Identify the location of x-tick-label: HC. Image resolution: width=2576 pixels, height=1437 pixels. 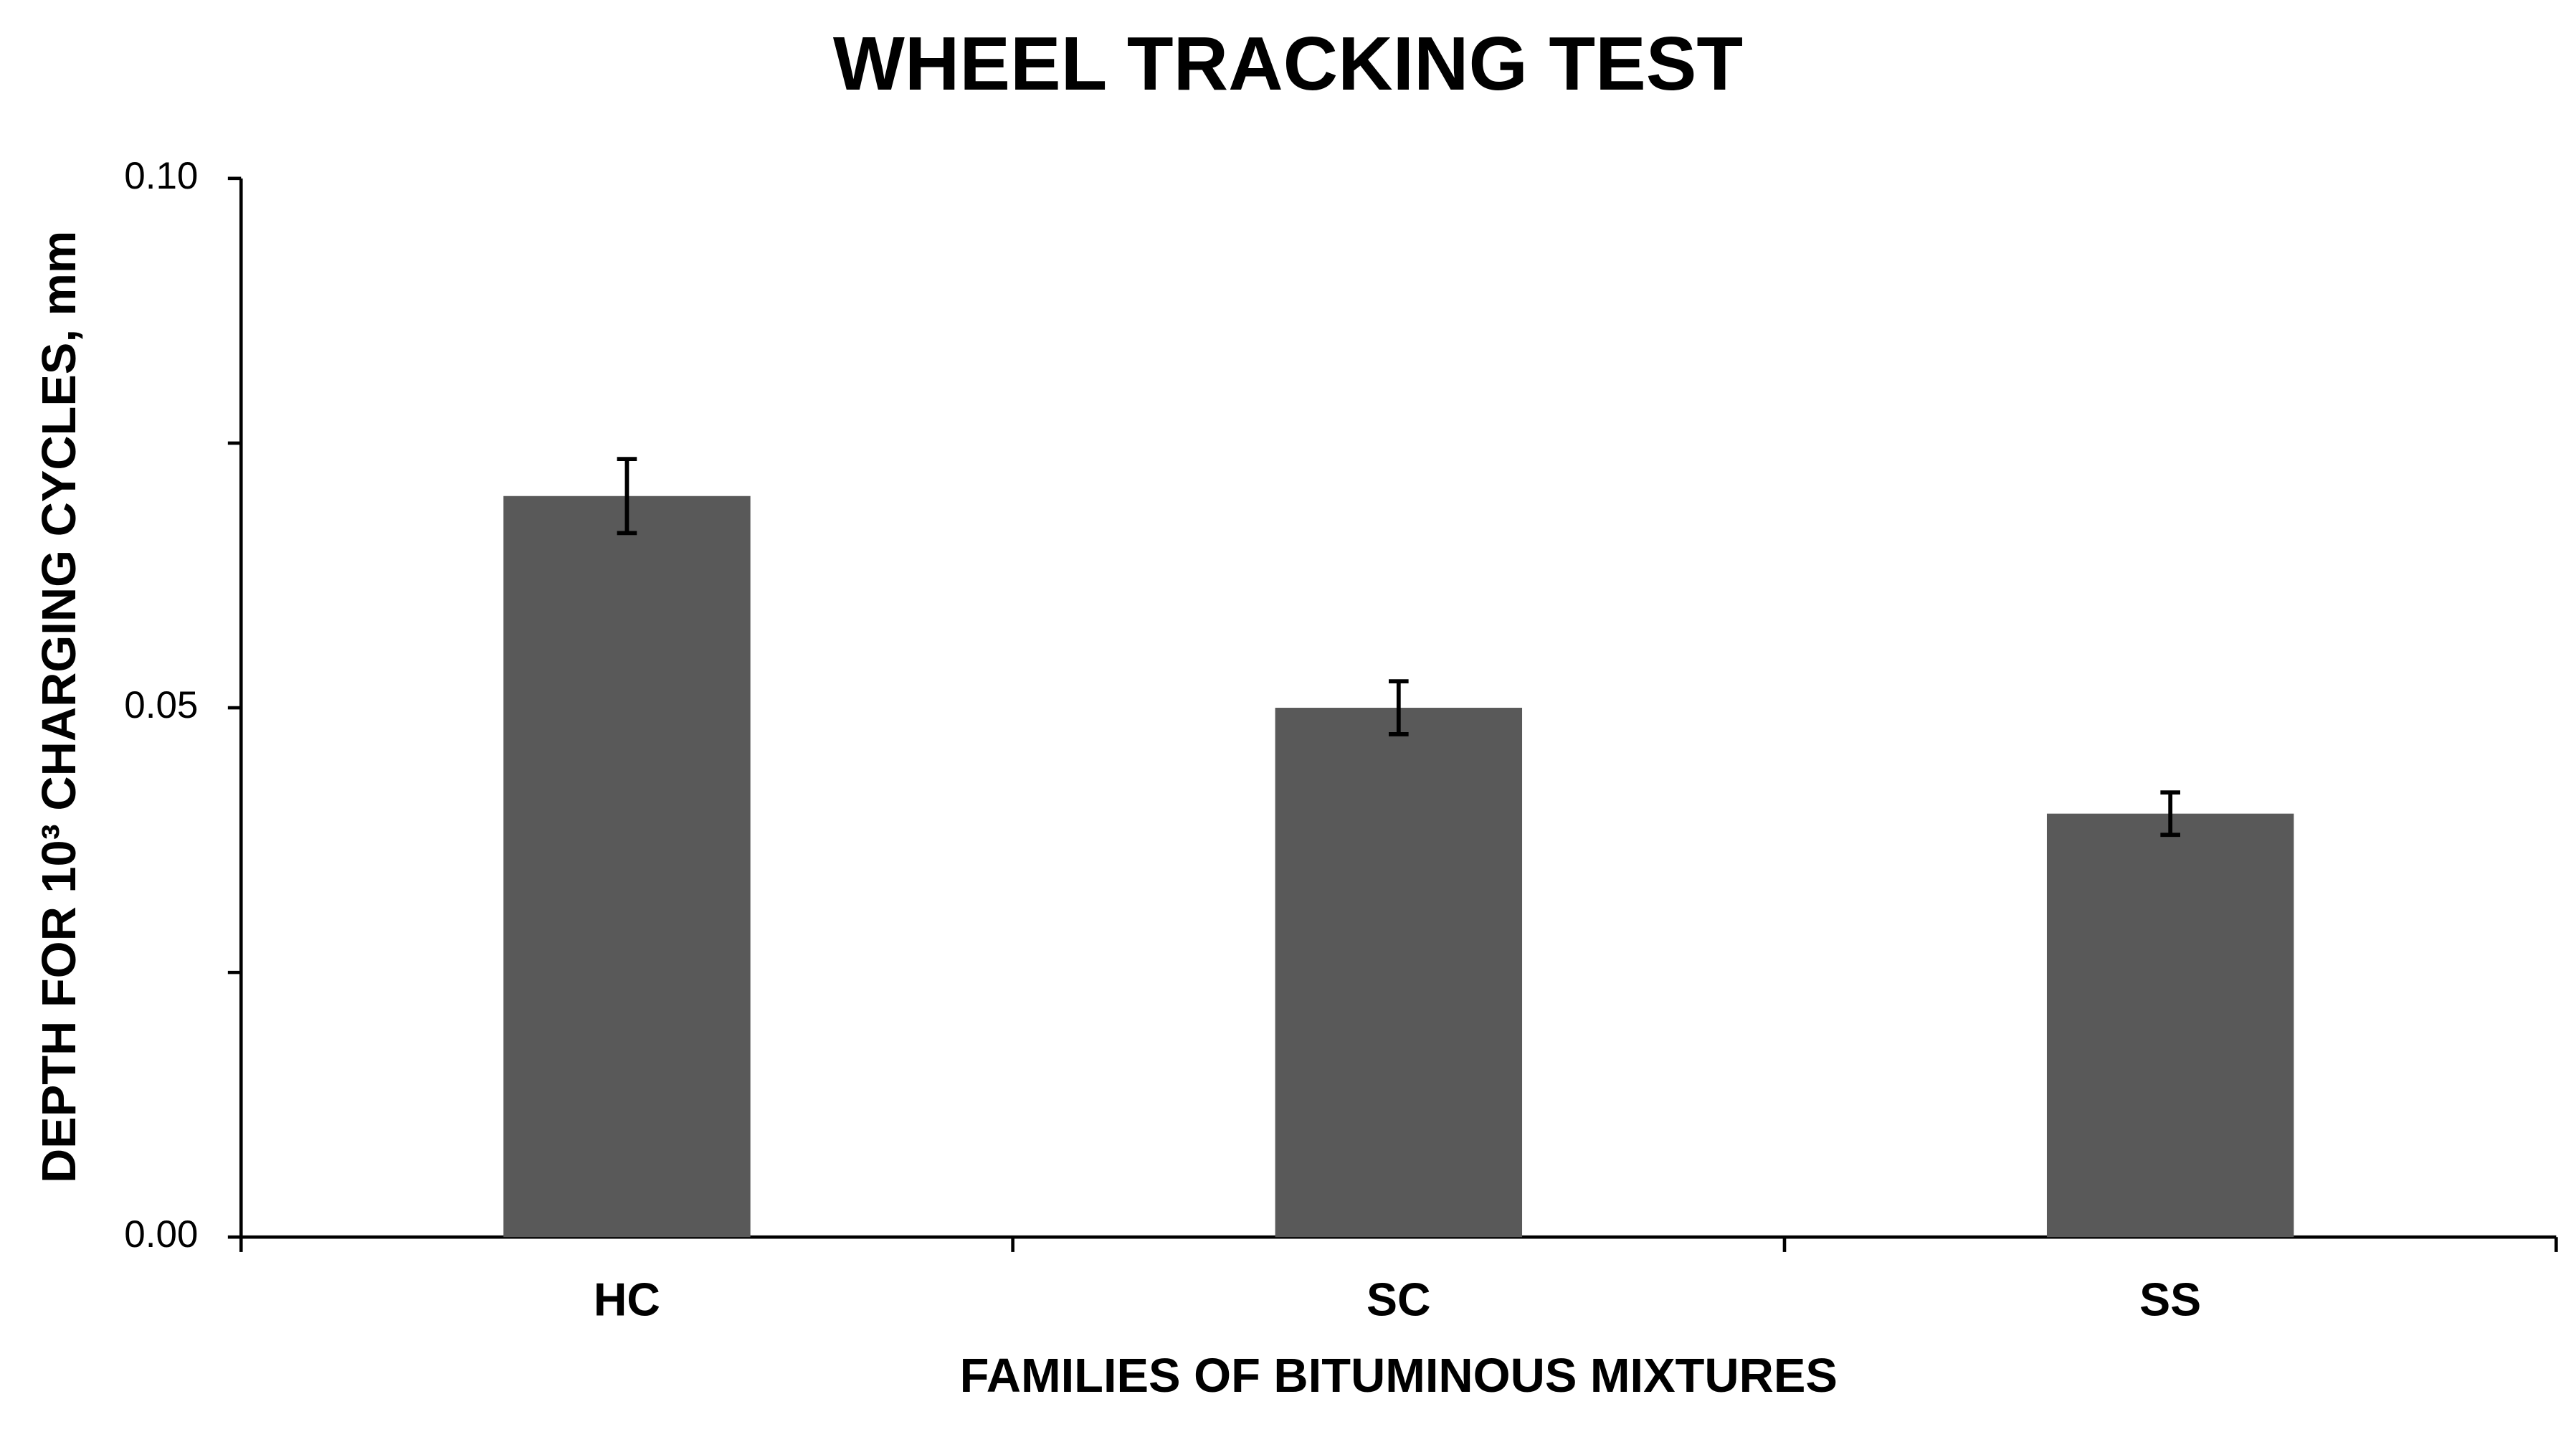
(627, 1299).